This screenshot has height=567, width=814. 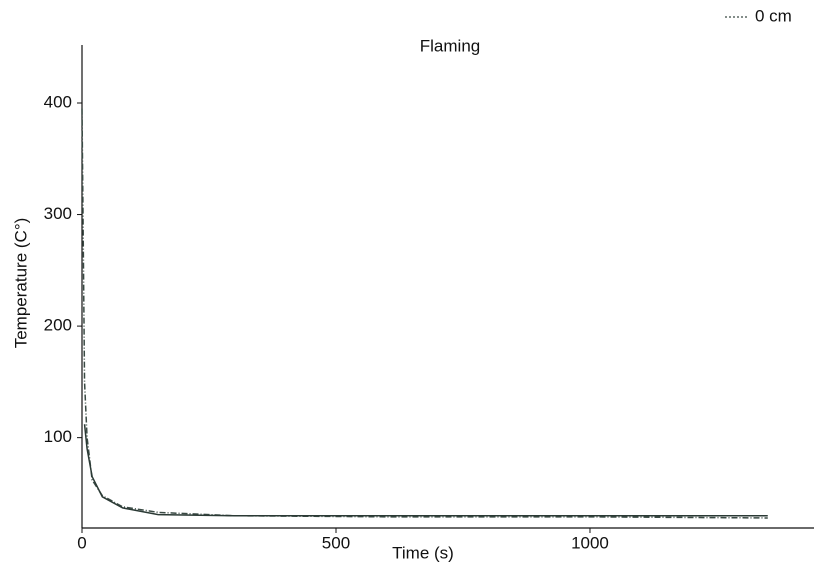 What do you see at coordinates (58, 213) in the screenshot?
I see `y-tick-label: 300` at bounding box center [58, 213].